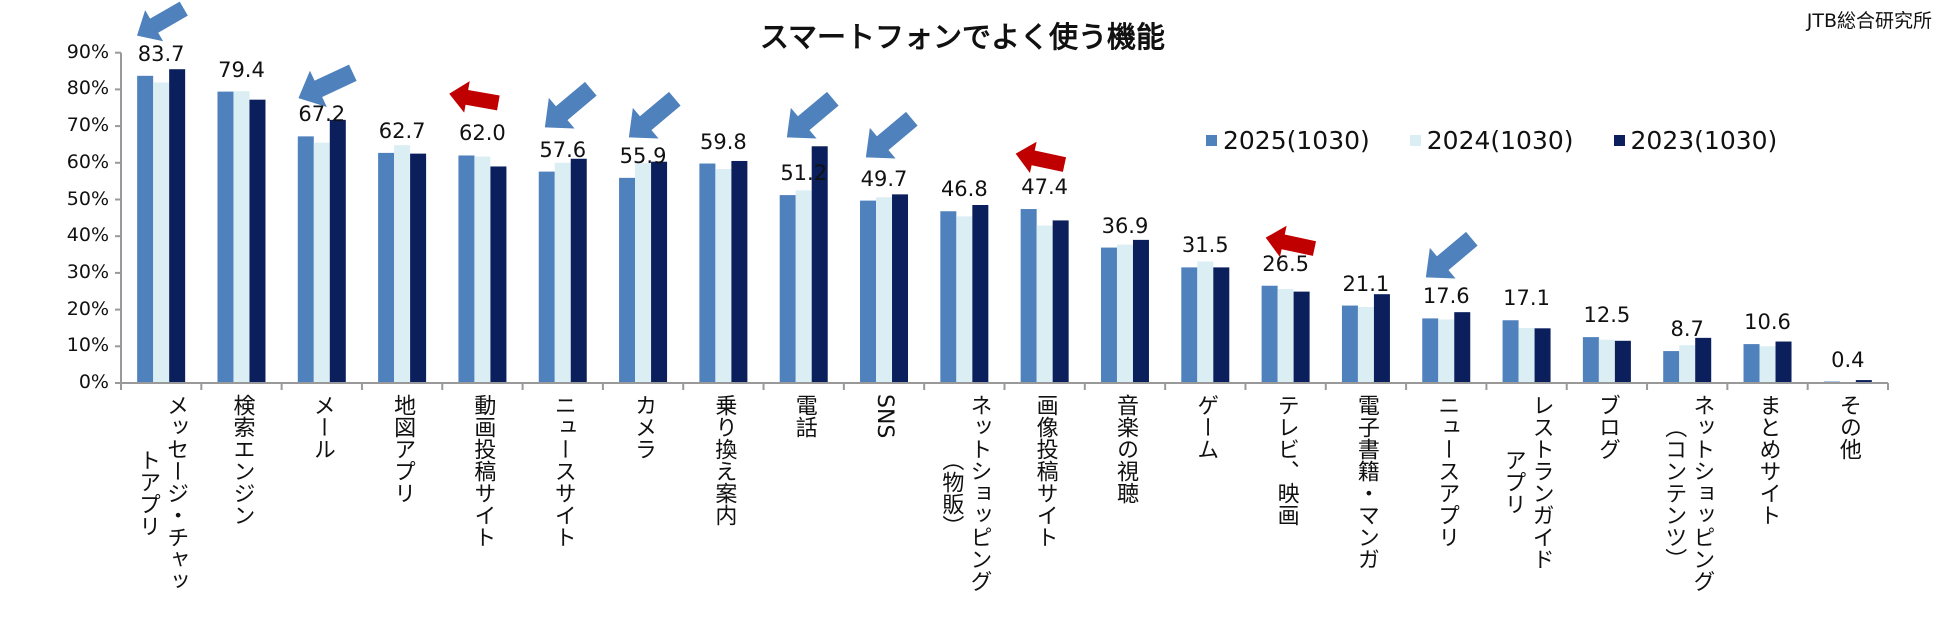 Image resolution: width=1950 pixels, height=622 pixels. Describe the element at coordinates (1446, 296) in the screenshot. I see `data-label: 17.6` at that location.